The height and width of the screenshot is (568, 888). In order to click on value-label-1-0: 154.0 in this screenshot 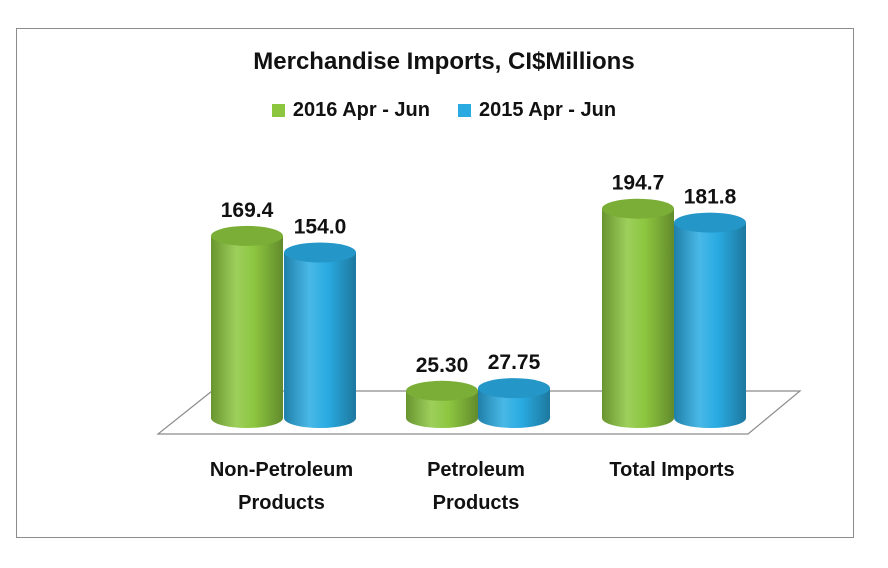, I will do `click(320, 226)`.